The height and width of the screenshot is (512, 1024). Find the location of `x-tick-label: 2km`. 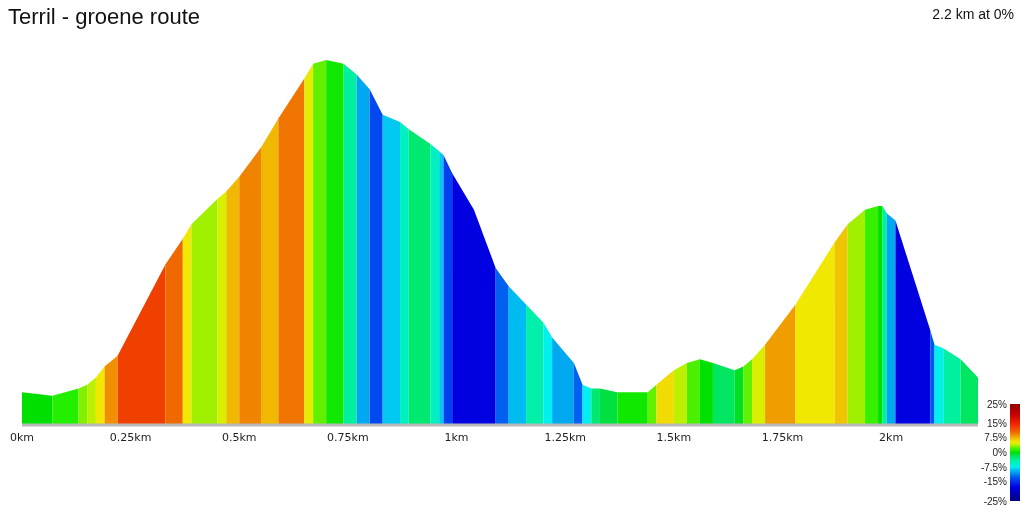

x-tick-label: 2km is located at coordinates (891, 437).